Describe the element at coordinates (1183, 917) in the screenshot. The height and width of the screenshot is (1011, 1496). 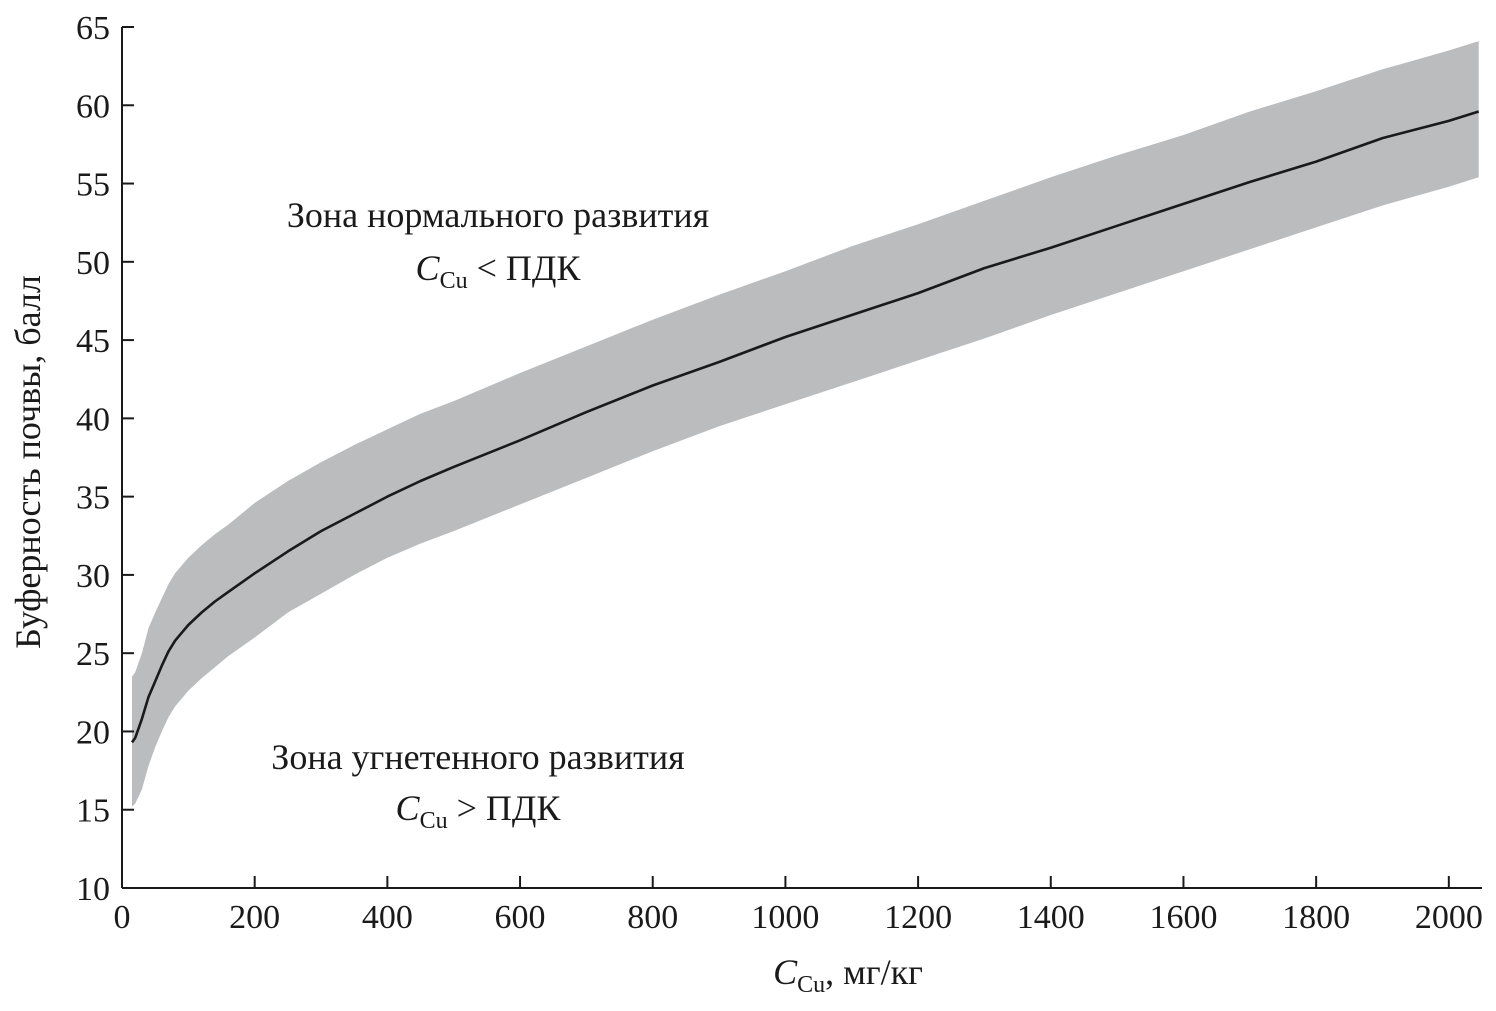
I see `x-tick-label-1600: 1600` at that location.